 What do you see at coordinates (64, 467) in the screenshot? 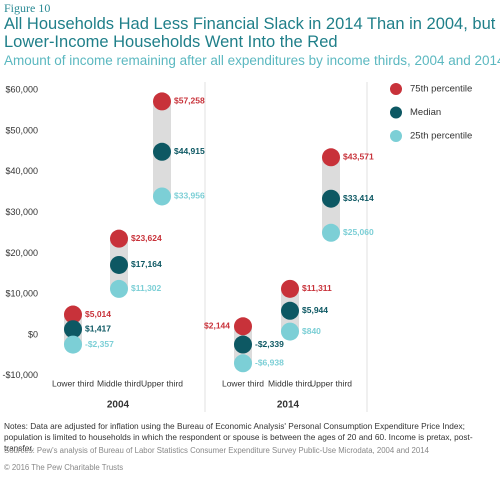
I see `copyright: © 2016 The Pew Charitable Trusts` at bounding box center [64, 467].